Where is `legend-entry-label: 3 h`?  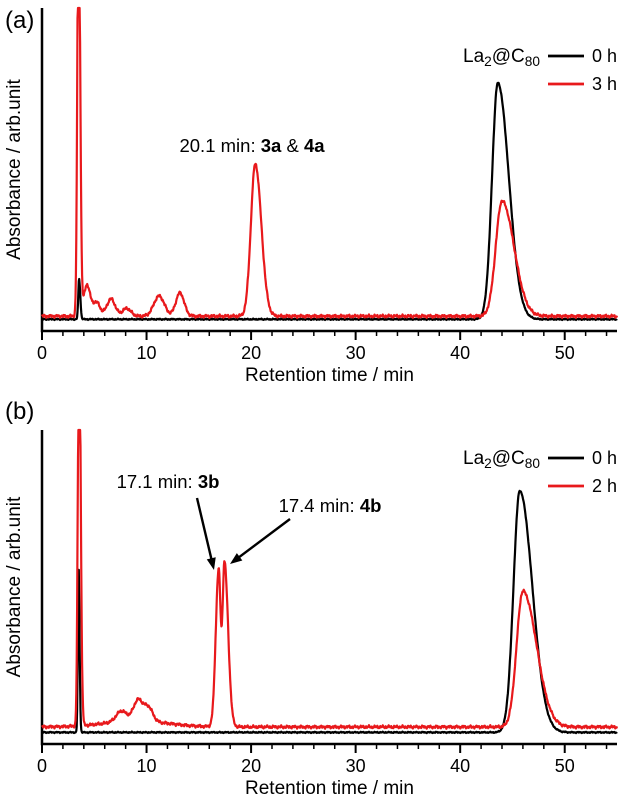 legend-entry-label: 3 h is located at coordinates (604, 84).